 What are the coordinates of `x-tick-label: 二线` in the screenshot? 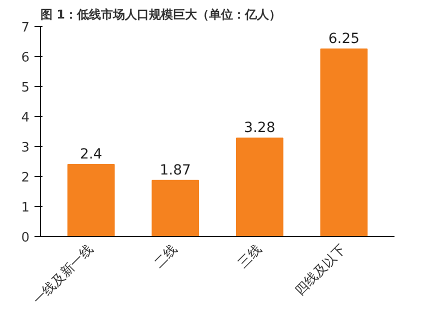 It's located at (166, 257).